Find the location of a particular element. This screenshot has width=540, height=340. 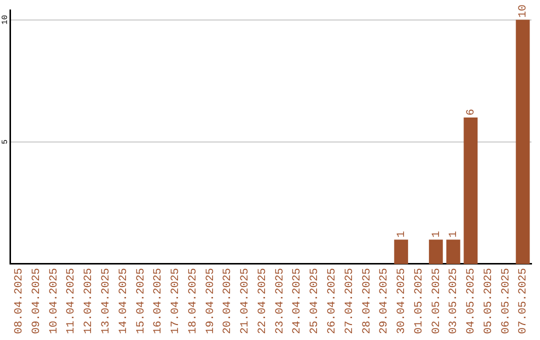

x-tick-label: 06.05.2025 is located at coordinates (506, 301).